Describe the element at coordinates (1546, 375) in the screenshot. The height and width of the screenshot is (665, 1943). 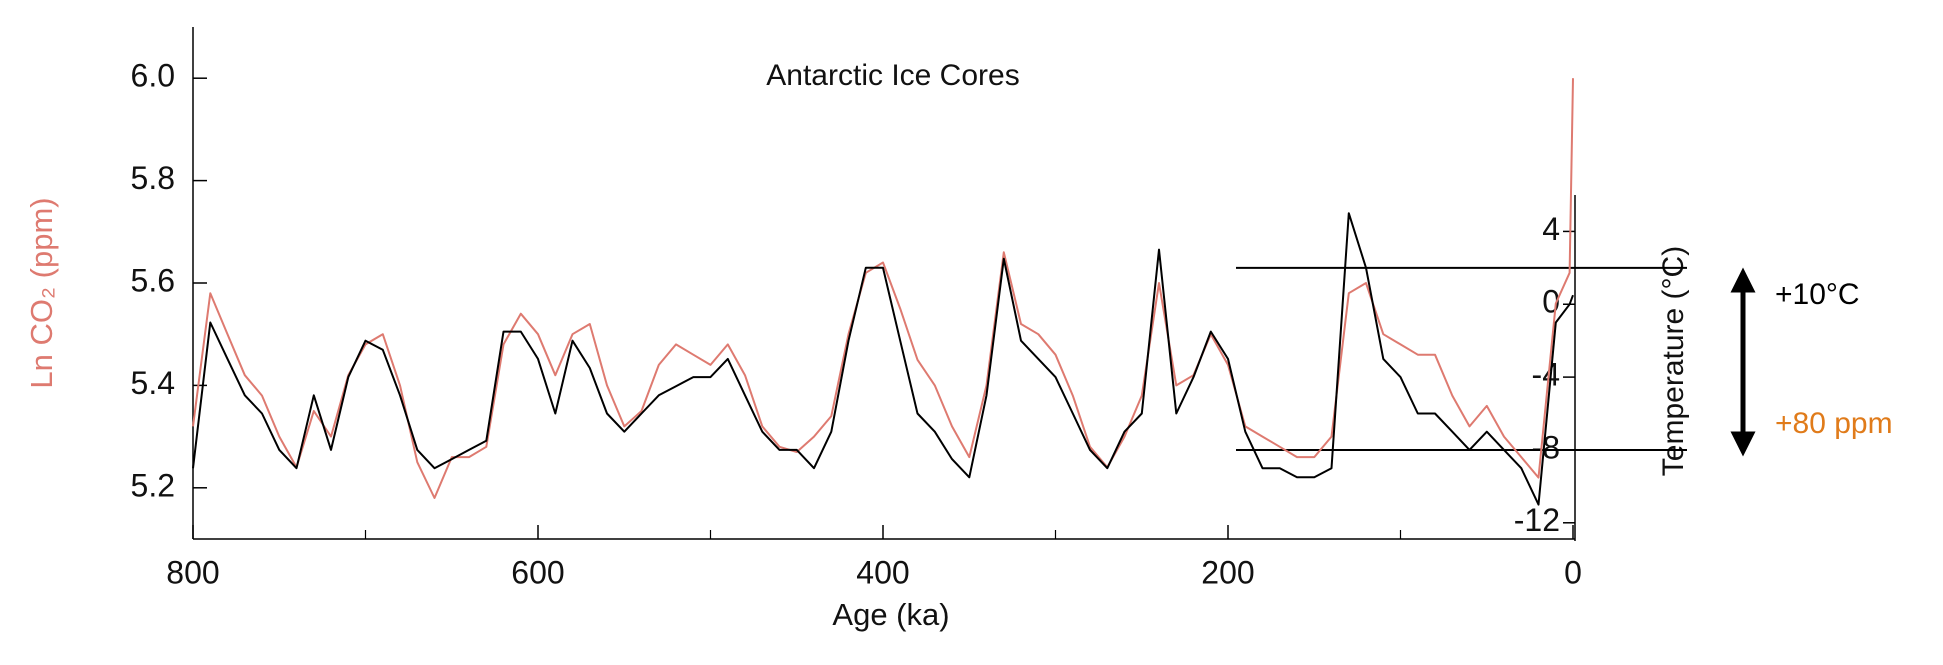
I see `y2-tick-label: -4` at that location.